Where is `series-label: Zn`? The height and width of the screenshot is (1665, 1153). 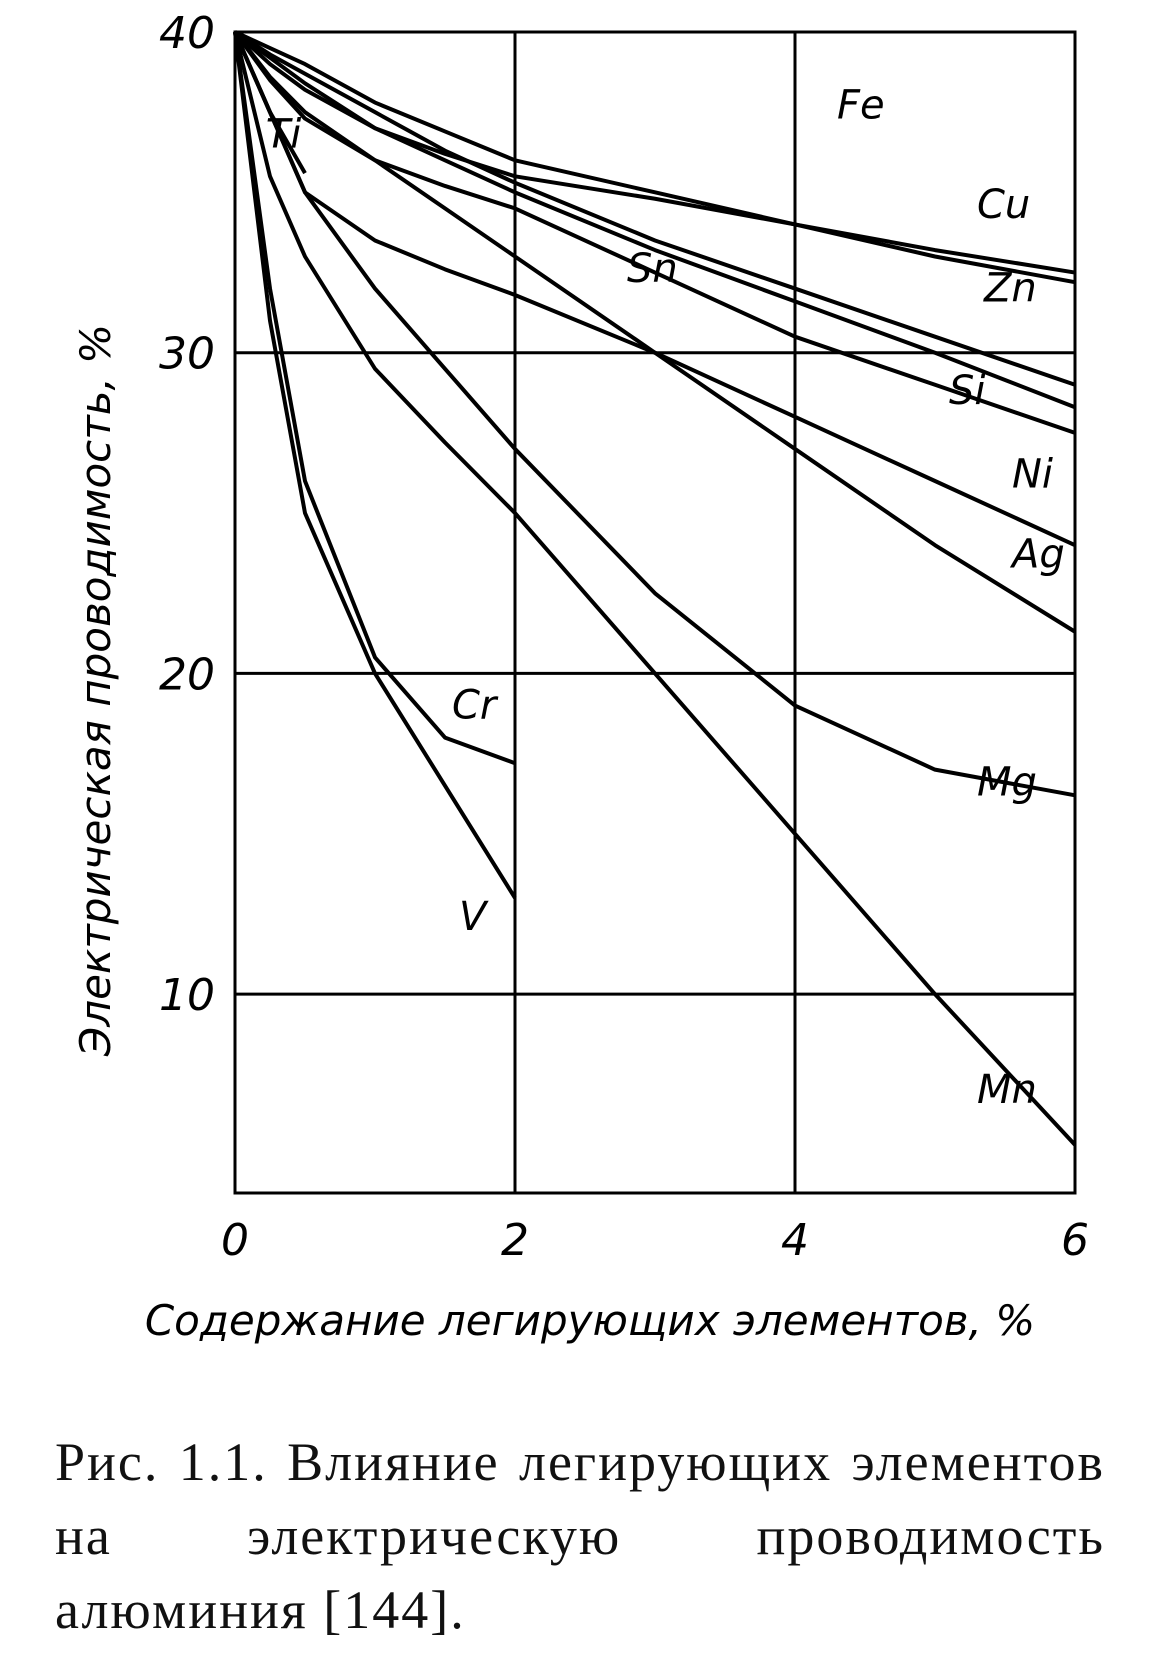
series-label: Zn is located at coordinates (1010, 288).